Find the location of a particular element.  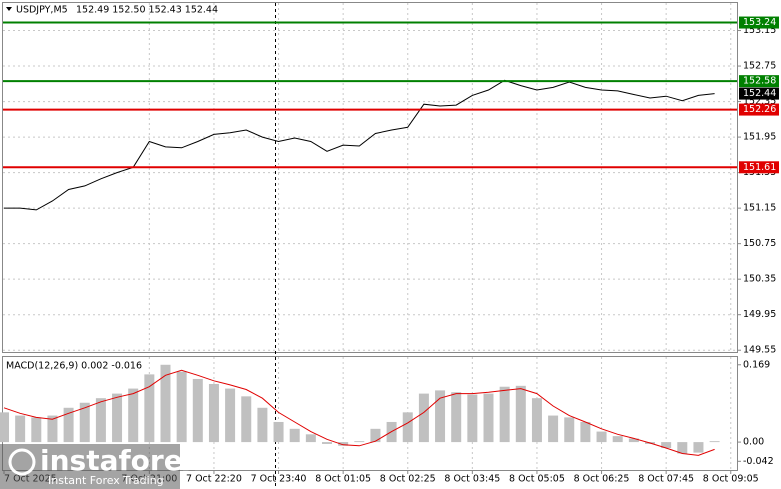

watermark-brand: instaforex is located at coordinates (120, 460).